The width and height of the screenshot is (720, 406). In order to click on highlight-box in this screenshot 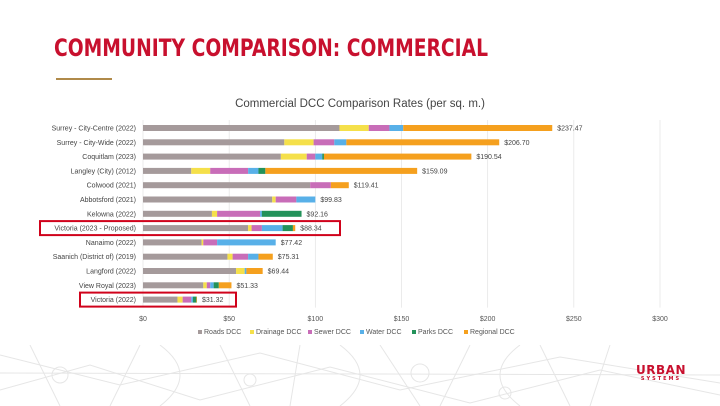, I will do `click(190, 228)`.